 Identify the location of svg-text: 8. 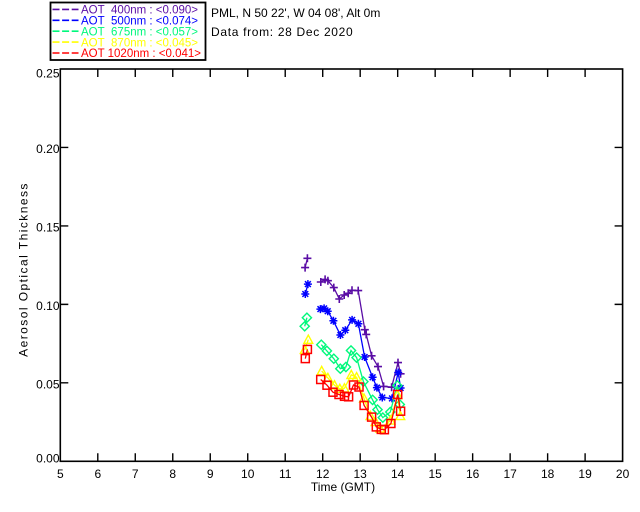
(172, 474).